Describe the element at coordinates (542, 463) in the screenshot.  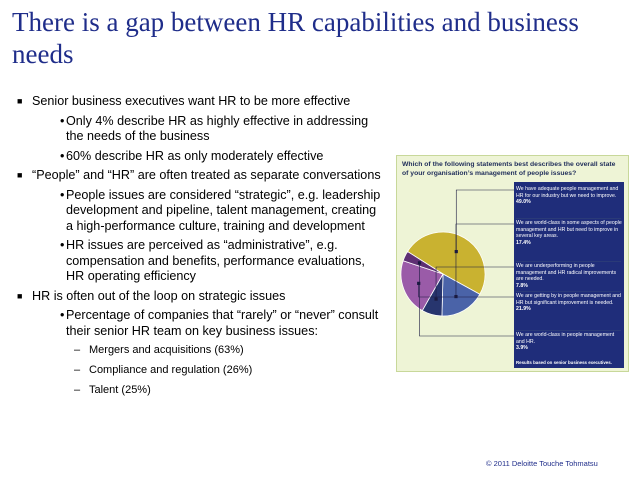
I see `copyright-footer: © 2011 Deloitte Touche Tohmatsu` at that location.